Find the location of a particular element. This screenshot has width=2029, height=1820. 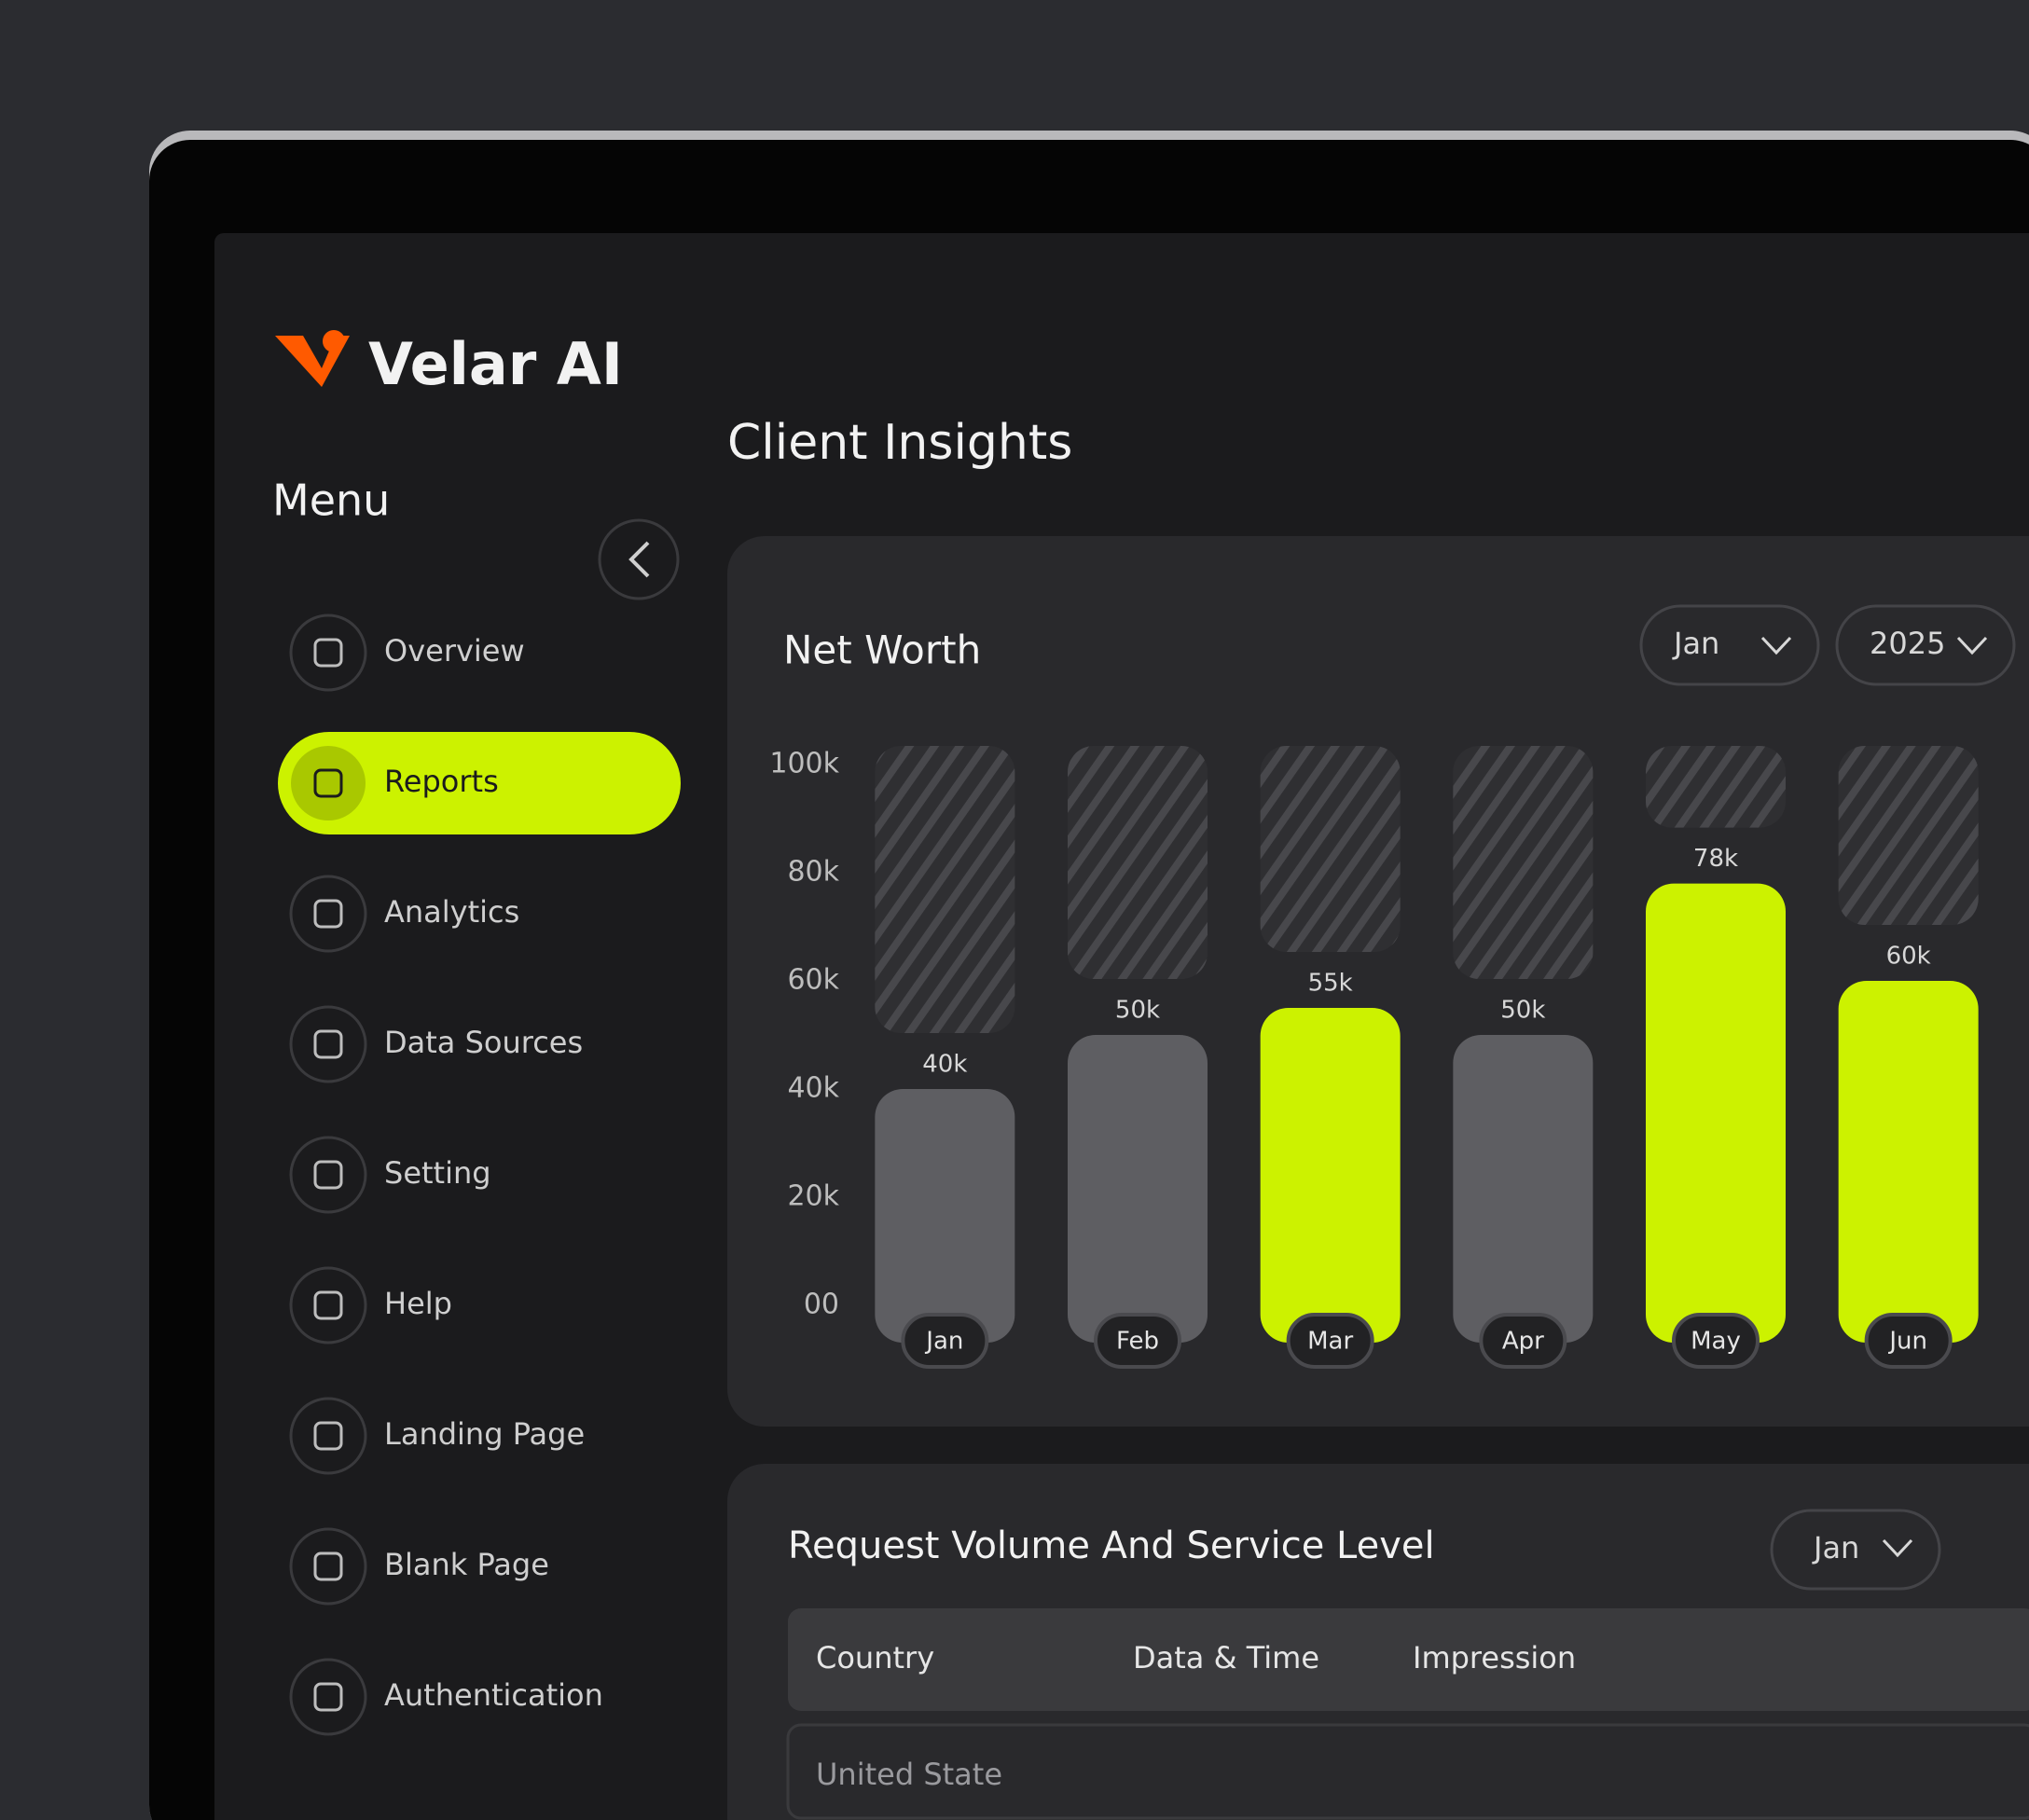

menu-item-active-bg is located at coordinates (479, 783).